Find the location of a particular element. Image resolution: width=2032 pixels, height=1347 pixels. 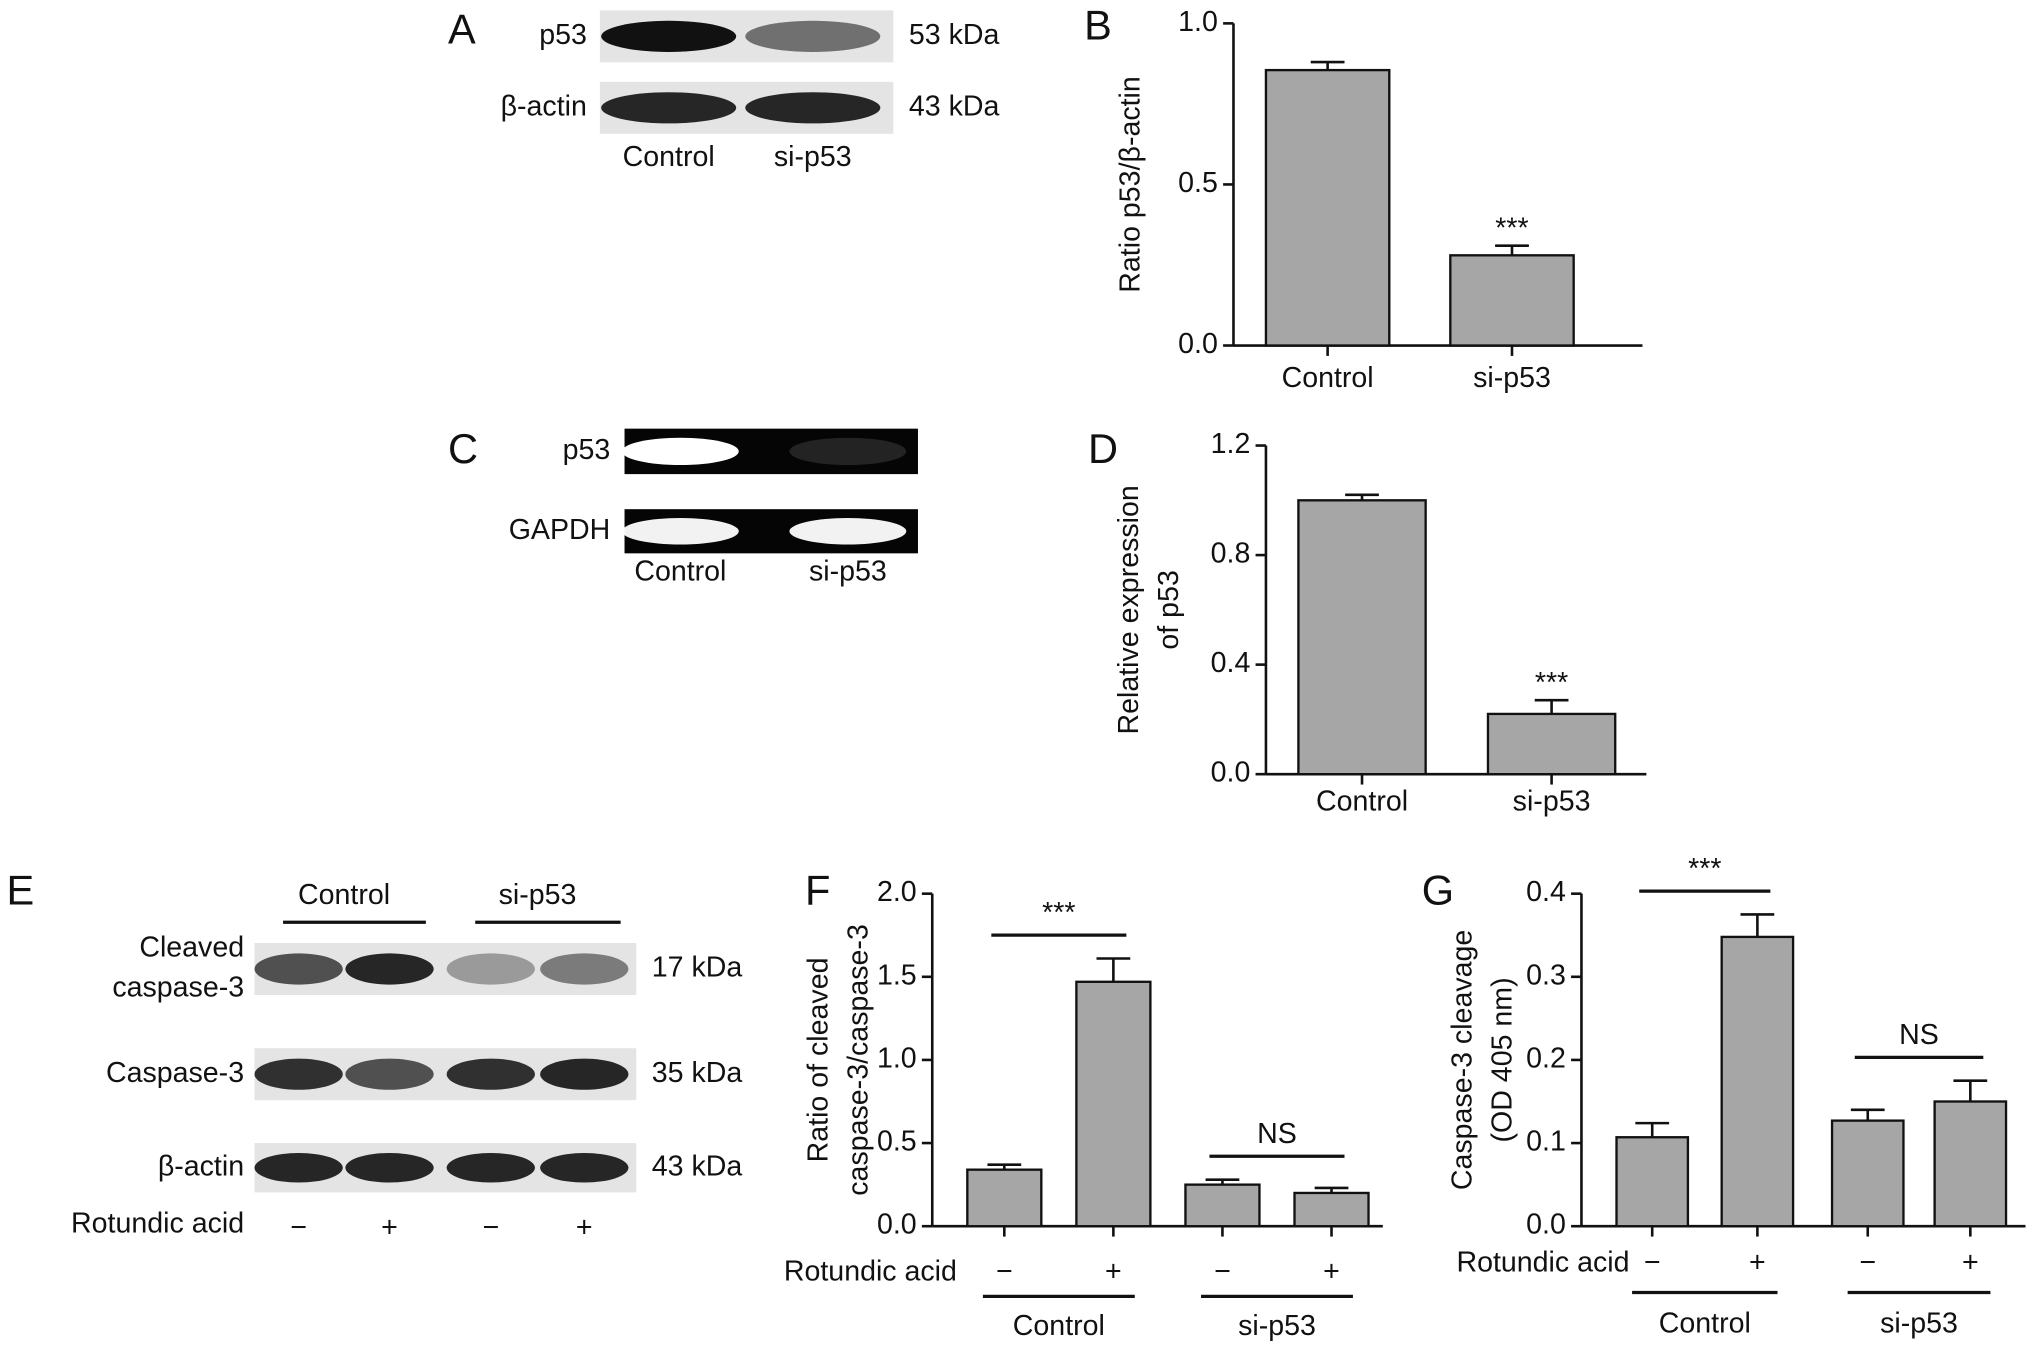

y-tick-label: 2.0 is located at coordinates (897, 892).